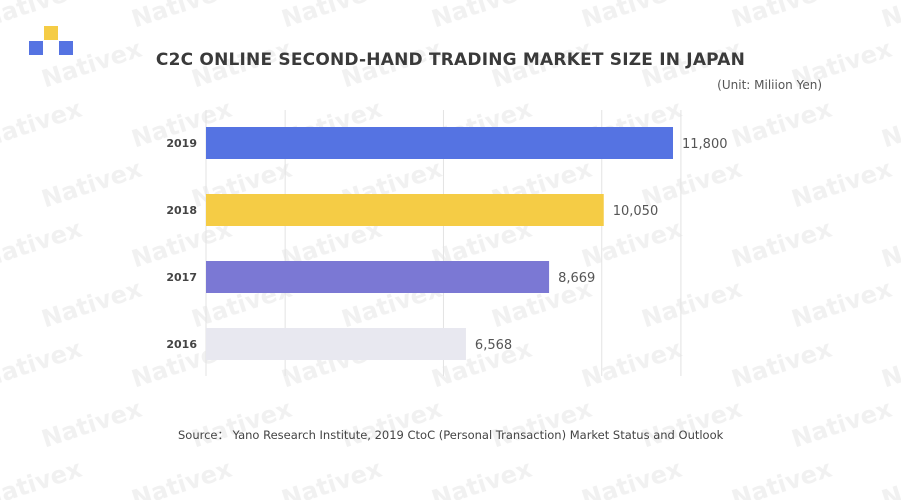 The image size is (901, 500). I want to click on value-label: 11,800, so click(705, 144).